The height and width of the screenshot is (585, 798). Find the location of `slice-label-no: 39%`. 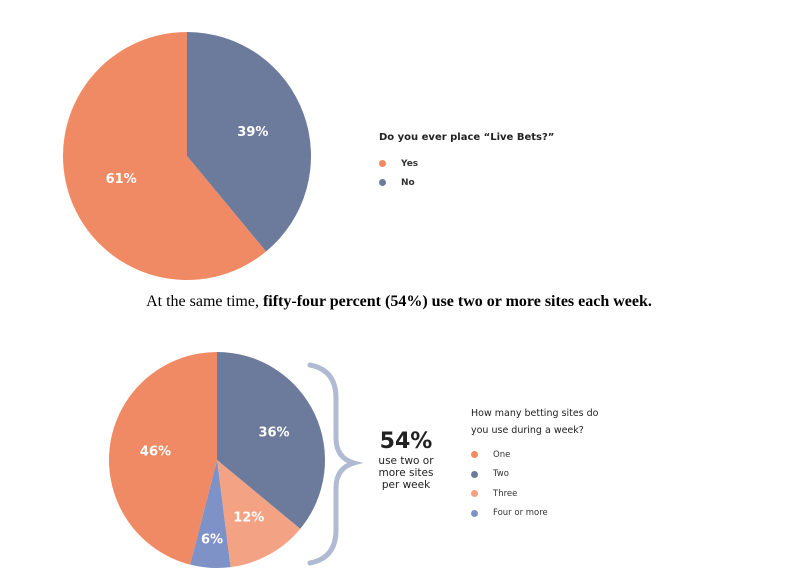

slice-label-no: 39% is located at coordinates (252, 132).